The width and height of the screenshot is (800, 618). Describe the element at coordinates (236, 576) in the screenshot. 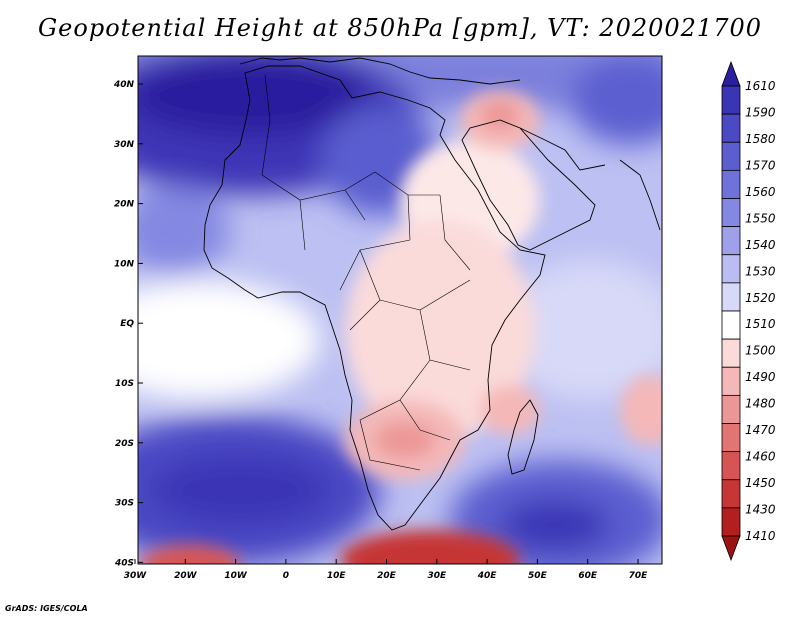

I see `lon-tick-label: 10W` at that location.